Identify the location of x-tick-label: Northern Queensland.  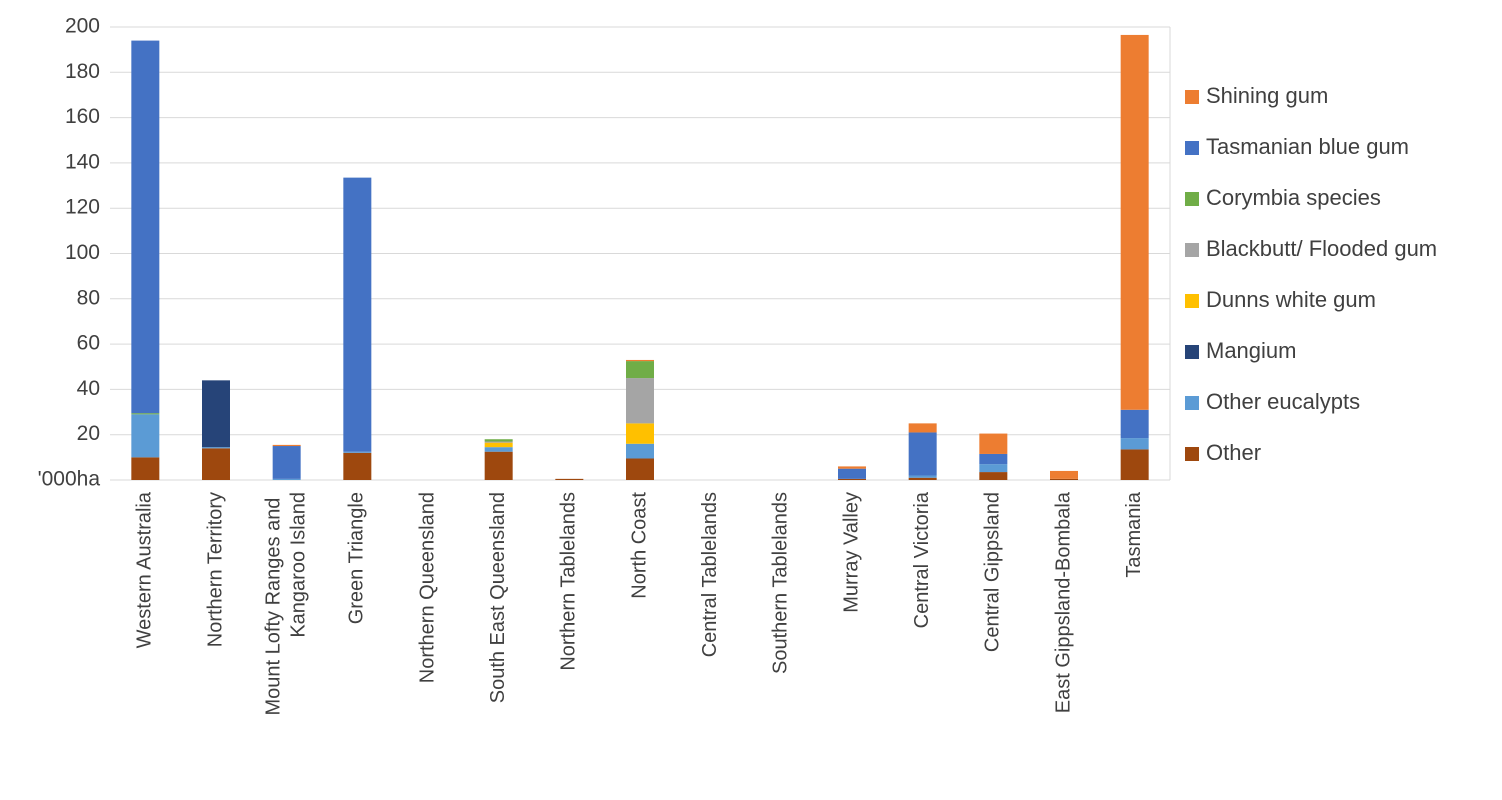
(427, 587).